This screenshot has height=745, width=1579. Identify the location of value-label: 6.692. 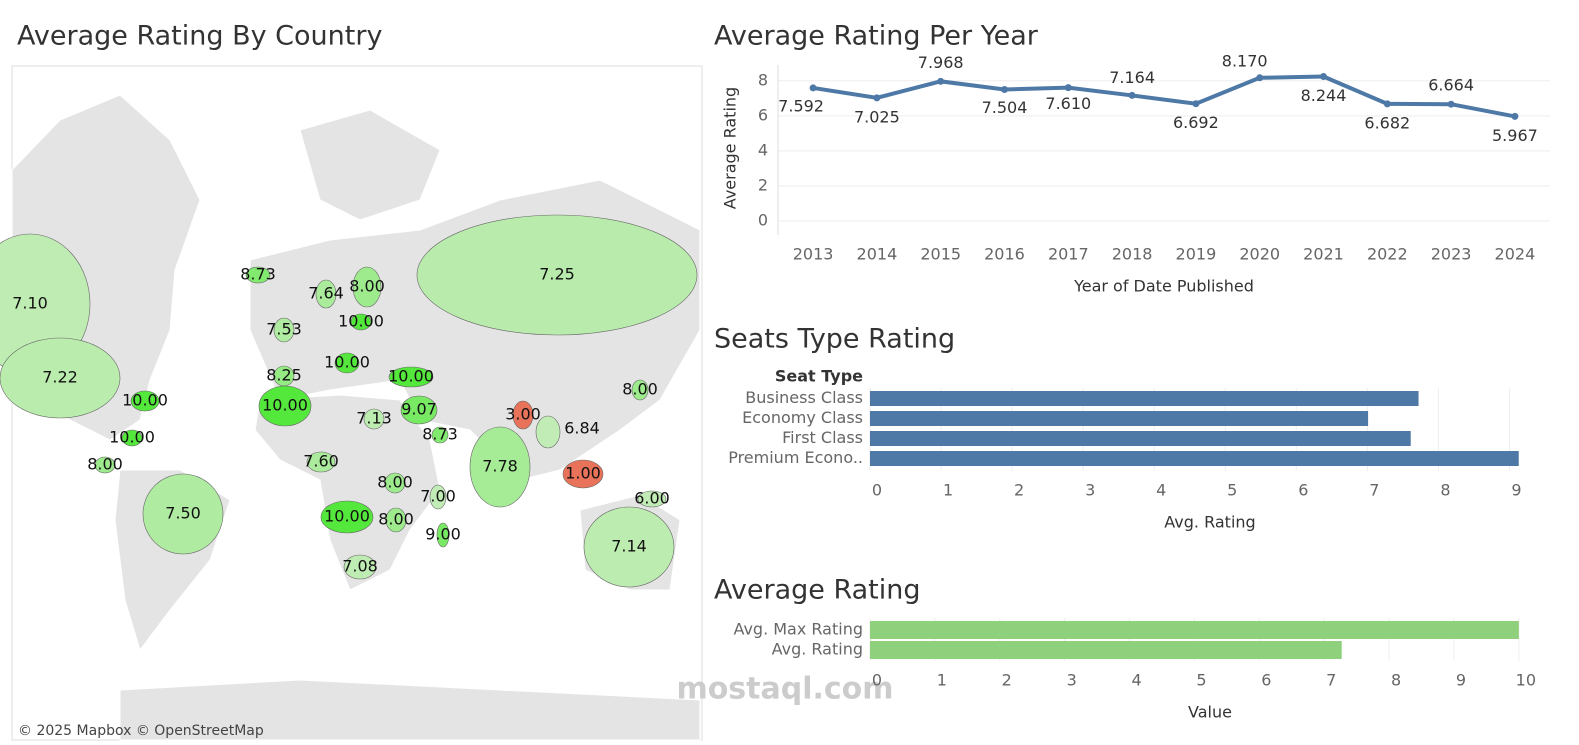
(1196, 122).